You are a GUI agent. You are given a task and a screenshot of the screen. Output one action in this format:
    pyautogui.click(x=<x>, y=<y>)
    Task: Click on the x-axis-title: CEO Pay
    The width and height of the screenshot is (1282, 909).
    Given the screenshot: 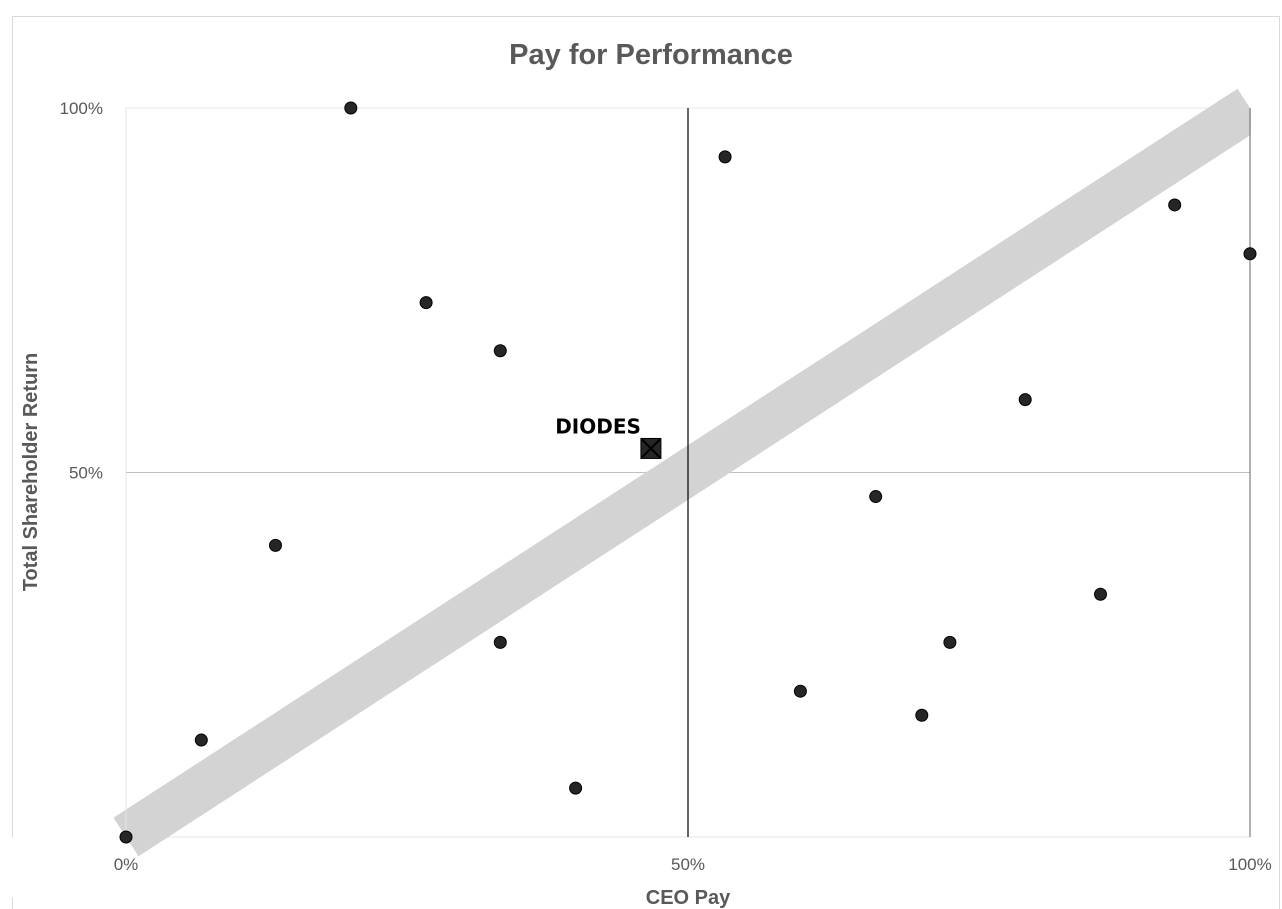 What is the action you would take?
    pyautogui.click(x=688, y=898)
    